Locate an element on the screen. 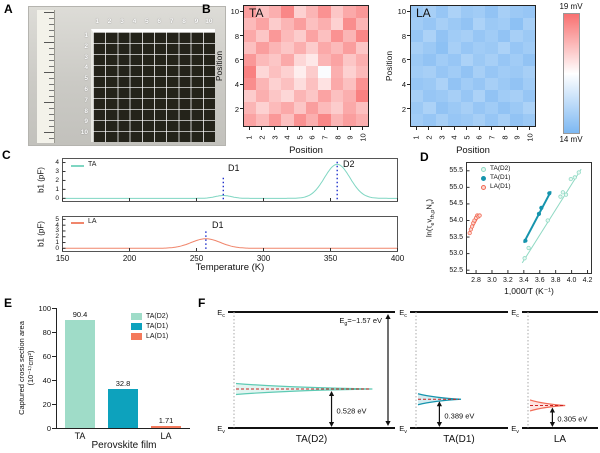 The image size is (600, 453). bar-ylabel: Captured cross section area (10⁻¹⁷cm²) is located at coordinates (26, 368).